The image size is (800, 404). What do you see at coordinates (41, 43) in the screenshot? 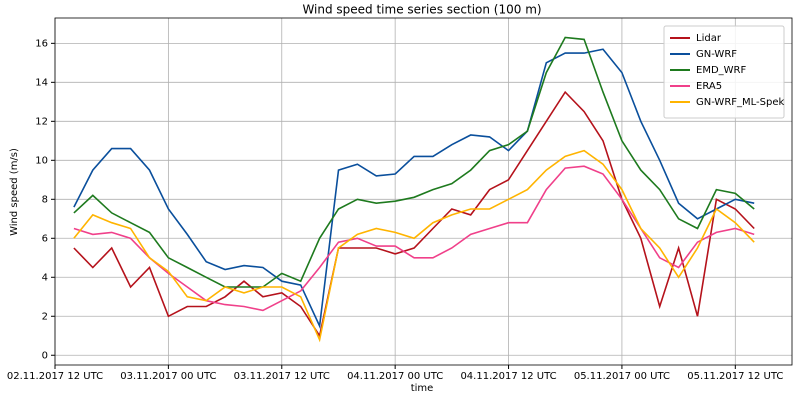
I see `y-tick-label: 16` at bounding box center [41, 43].